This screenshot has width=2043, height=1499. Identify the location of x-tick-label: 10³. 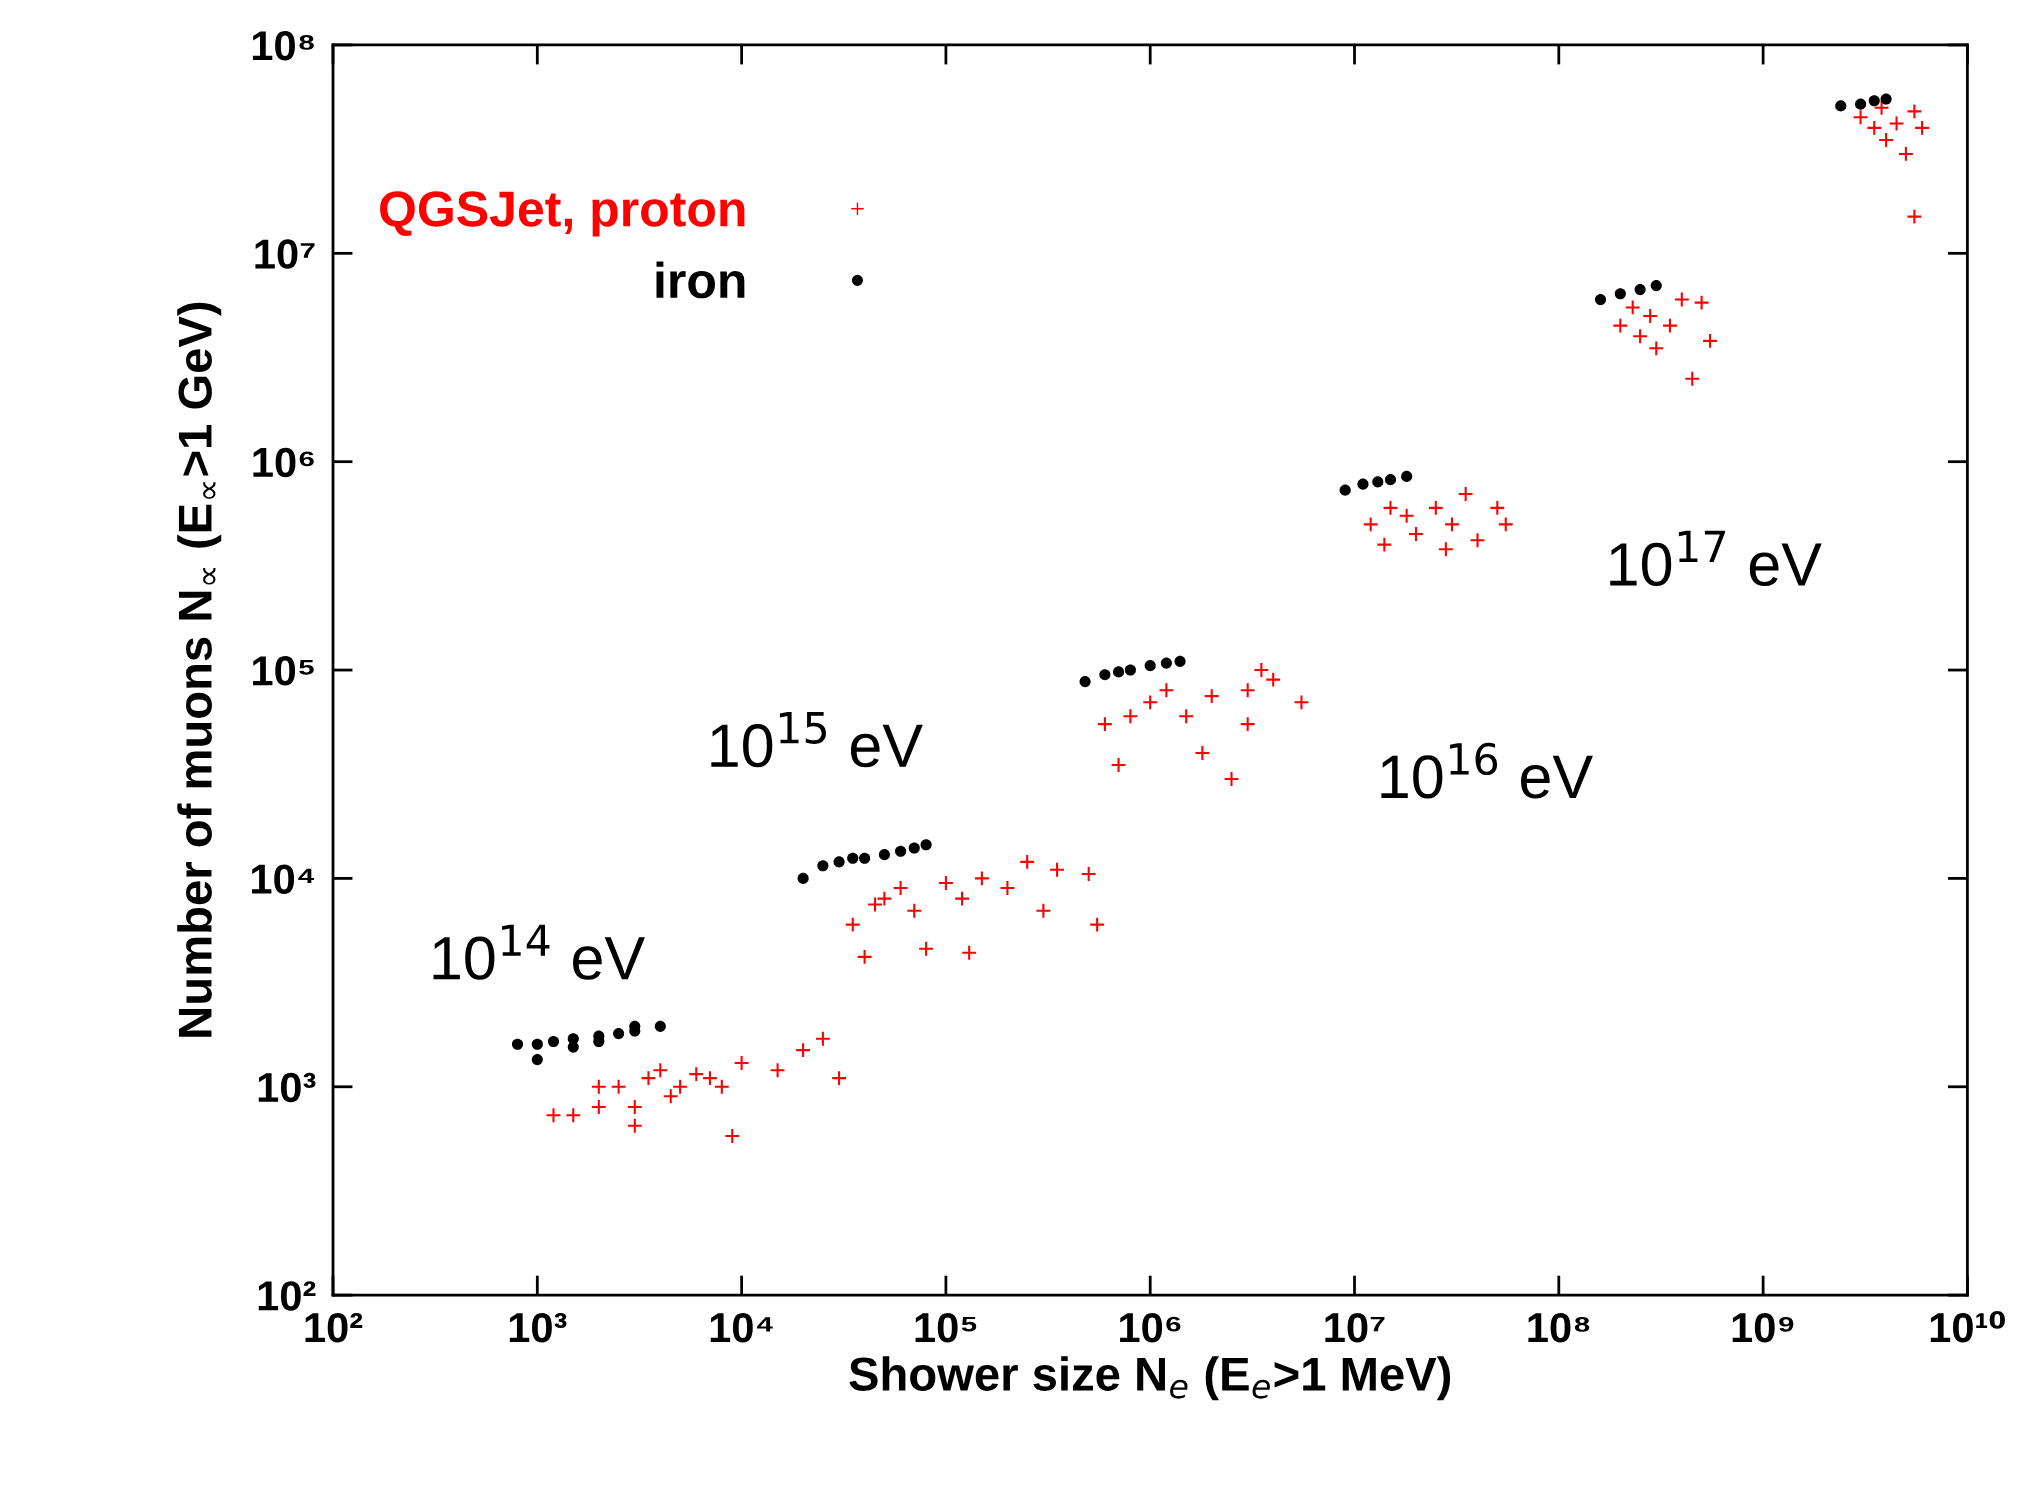
(538, 1327).